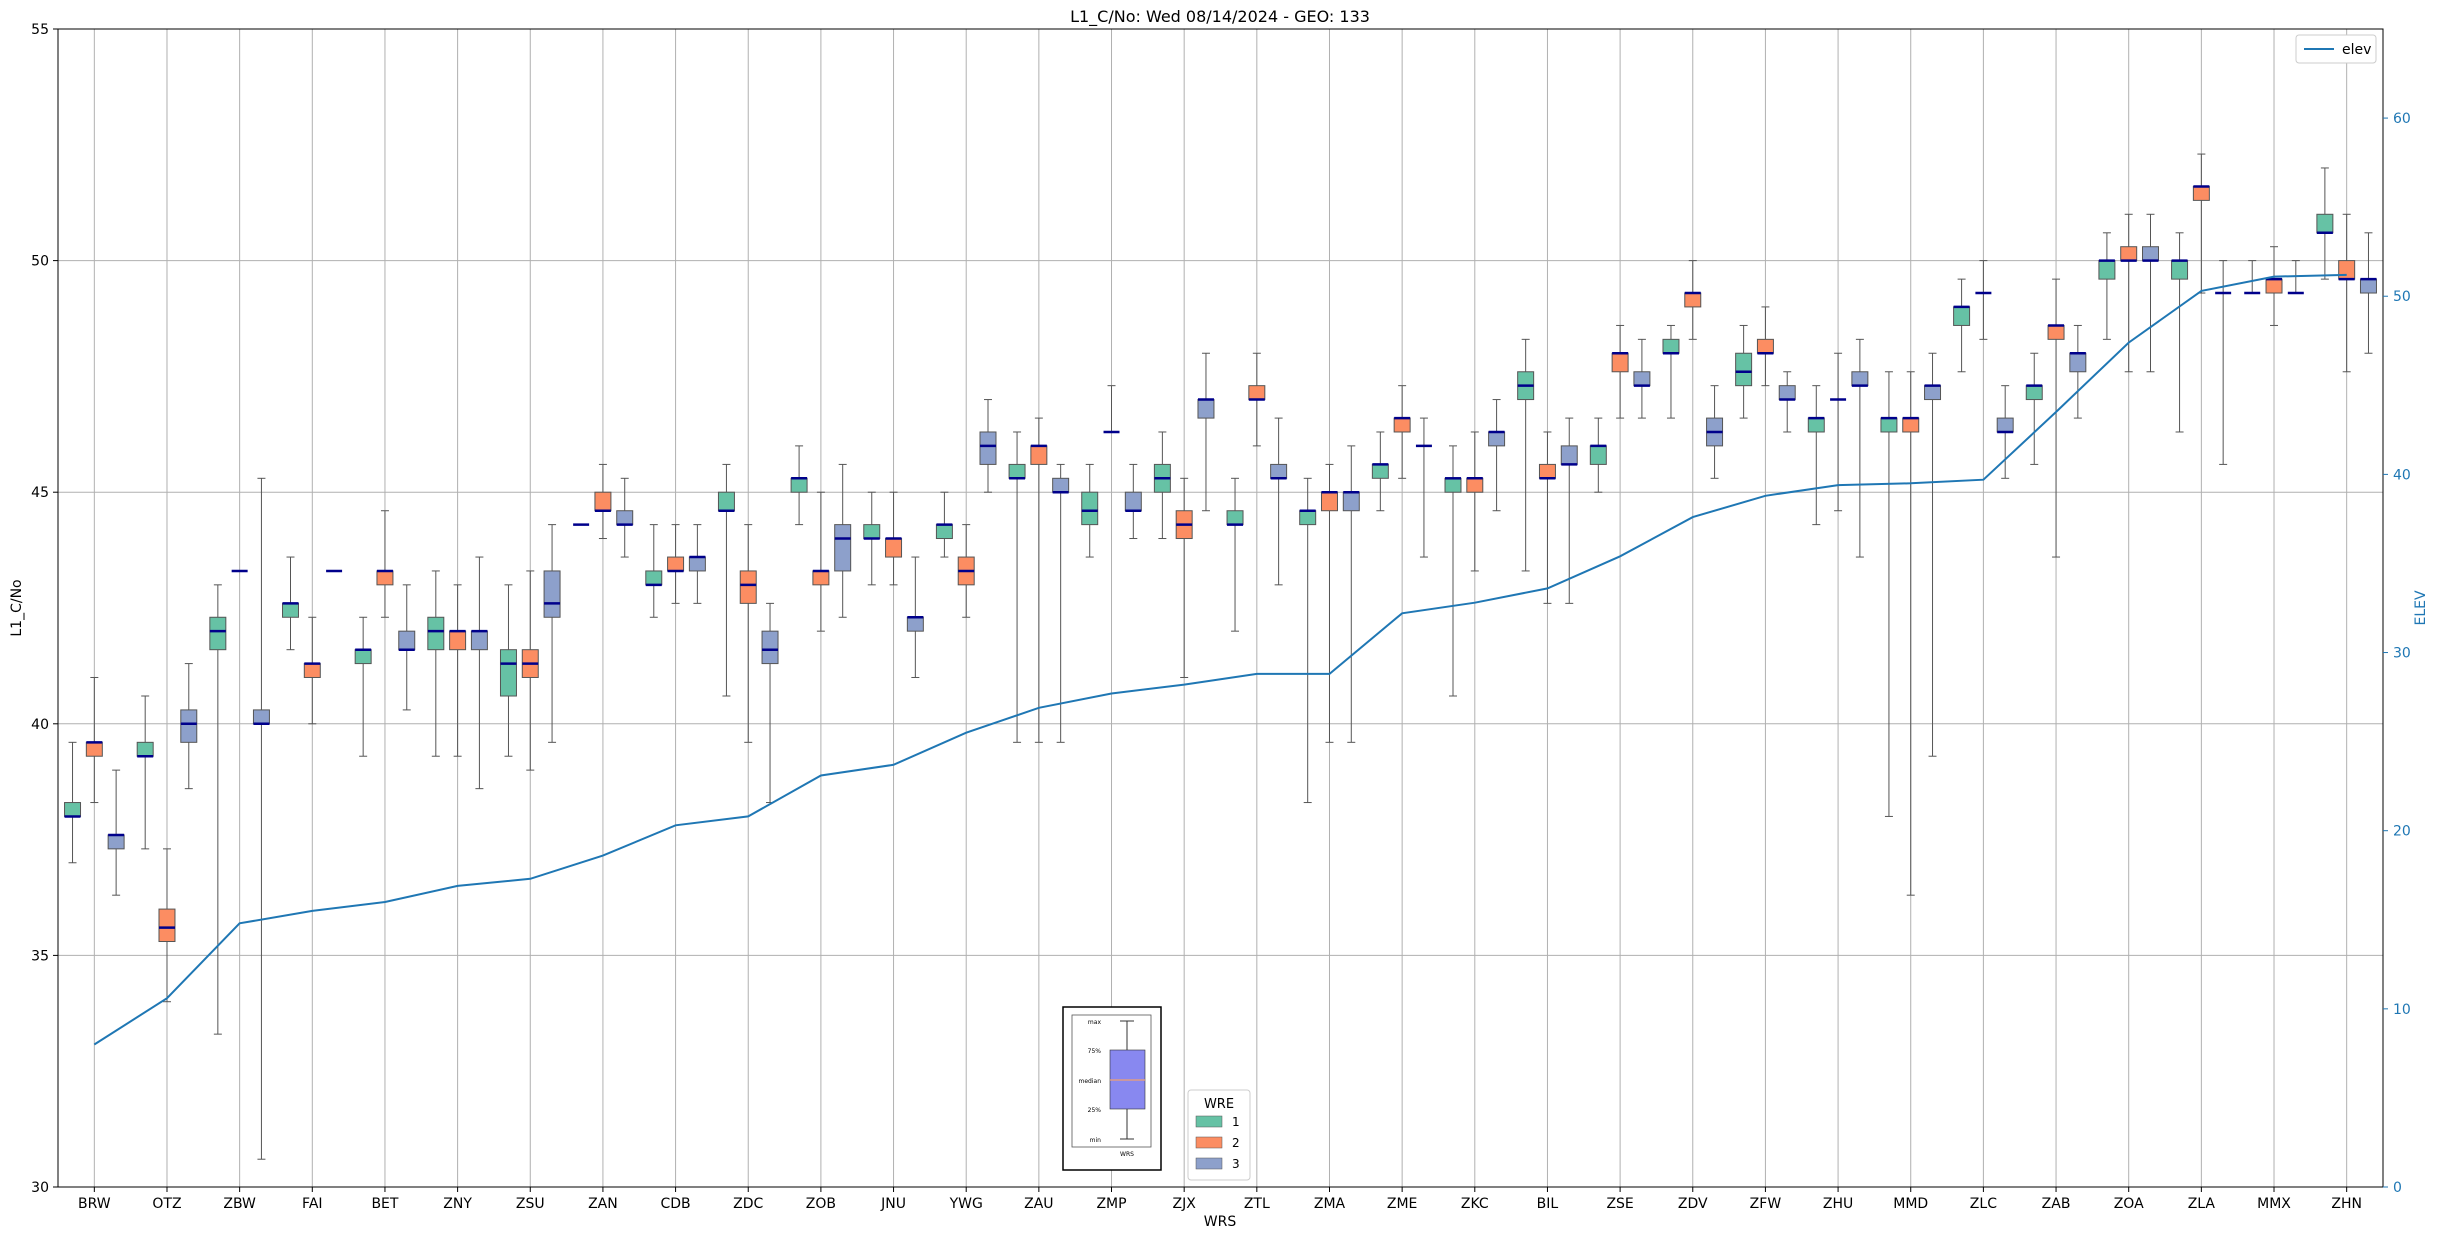 Image resolution: width=2439 pixels, height=1238 pixels. What do you see at coordinates (1547, 517) in the screenshot?
I see `box-wre2-bil` at bounding box center [1547, 517].